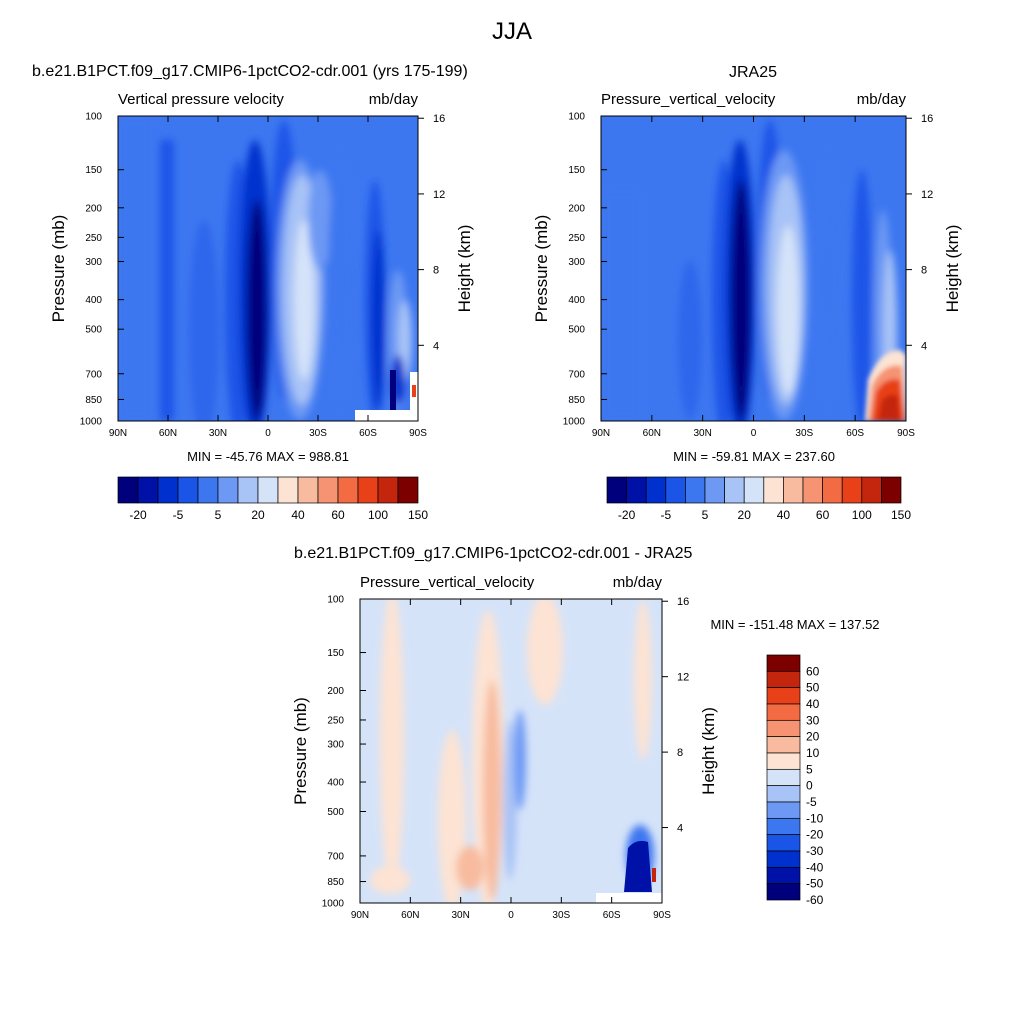  I want to click on colorbar-model: -20 -5 5 20 40 60 100 150, so click(272, 499).